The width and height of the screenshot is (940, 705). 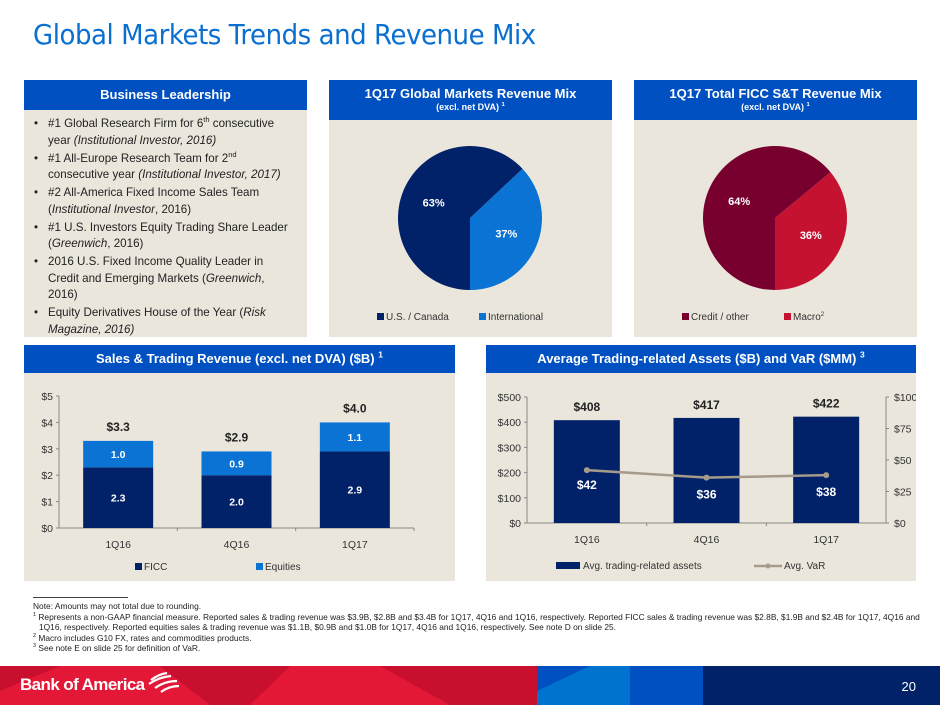 What do you see at coordinates (237, 437) in the screenshot?
I see `bar-total-label: $2.9` at bounding box center [237, 437].